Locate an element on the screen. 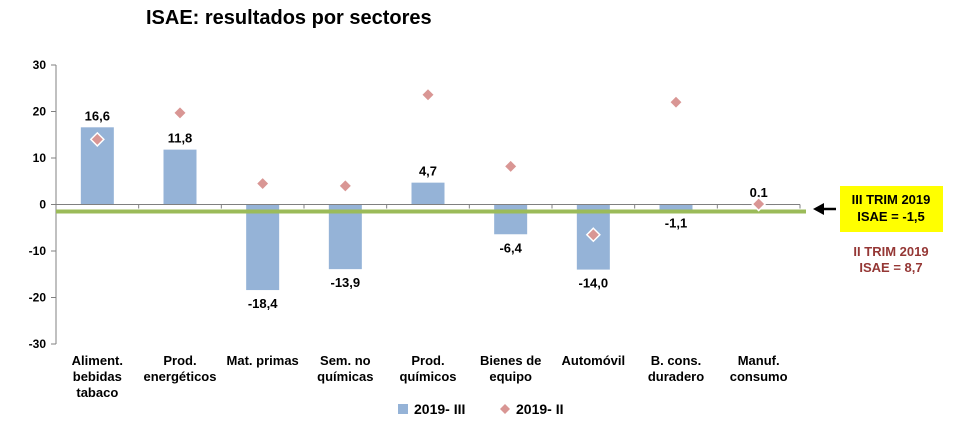 Image resolution: width=974 pixels, height=432 pixels. category-label: Prod. químicos is located at coordinates (427, 368).